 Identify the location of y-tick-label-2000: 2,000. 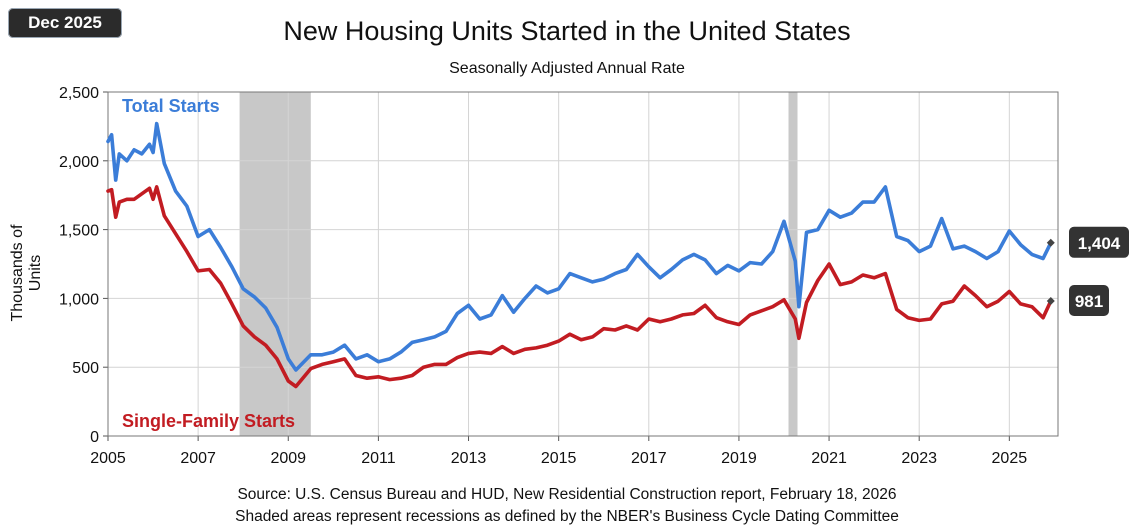
(79, 162).